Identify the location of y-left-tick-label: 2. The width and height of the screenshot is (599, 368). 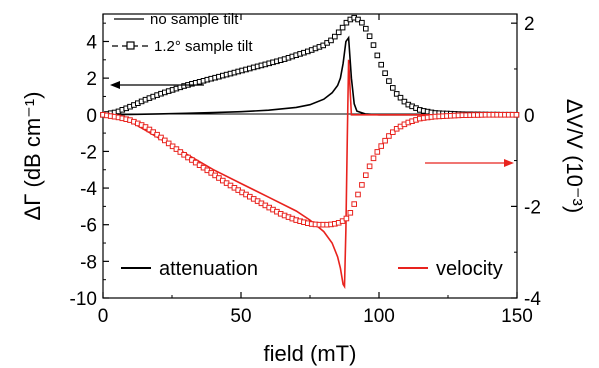
(91, 79).